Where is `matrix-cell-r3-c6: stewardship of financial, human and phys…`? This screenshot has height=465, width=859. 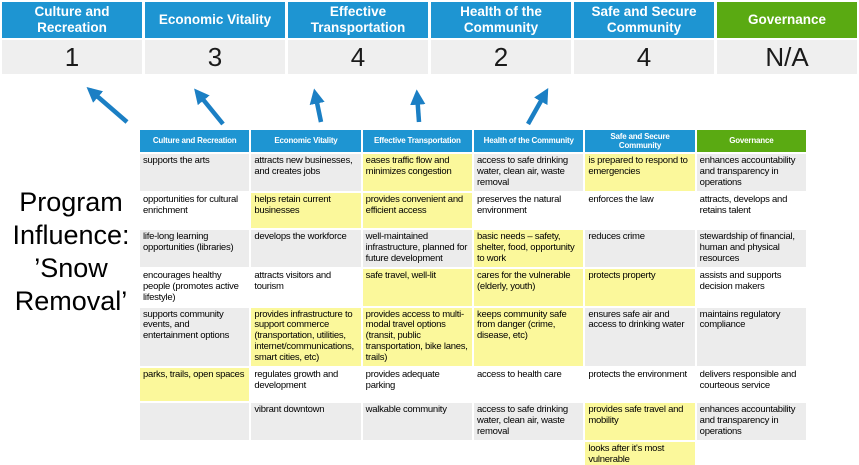
matrix-cell-r3-c6: stewardship of financial, human and phys… is located at coordinates (751, 248).